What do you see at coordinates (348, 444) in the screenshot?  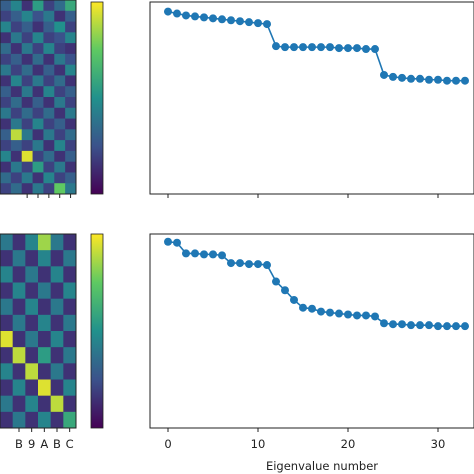 I see `line-chart-bottom-x-tick-label: 20` at bounding box center [348, 444].